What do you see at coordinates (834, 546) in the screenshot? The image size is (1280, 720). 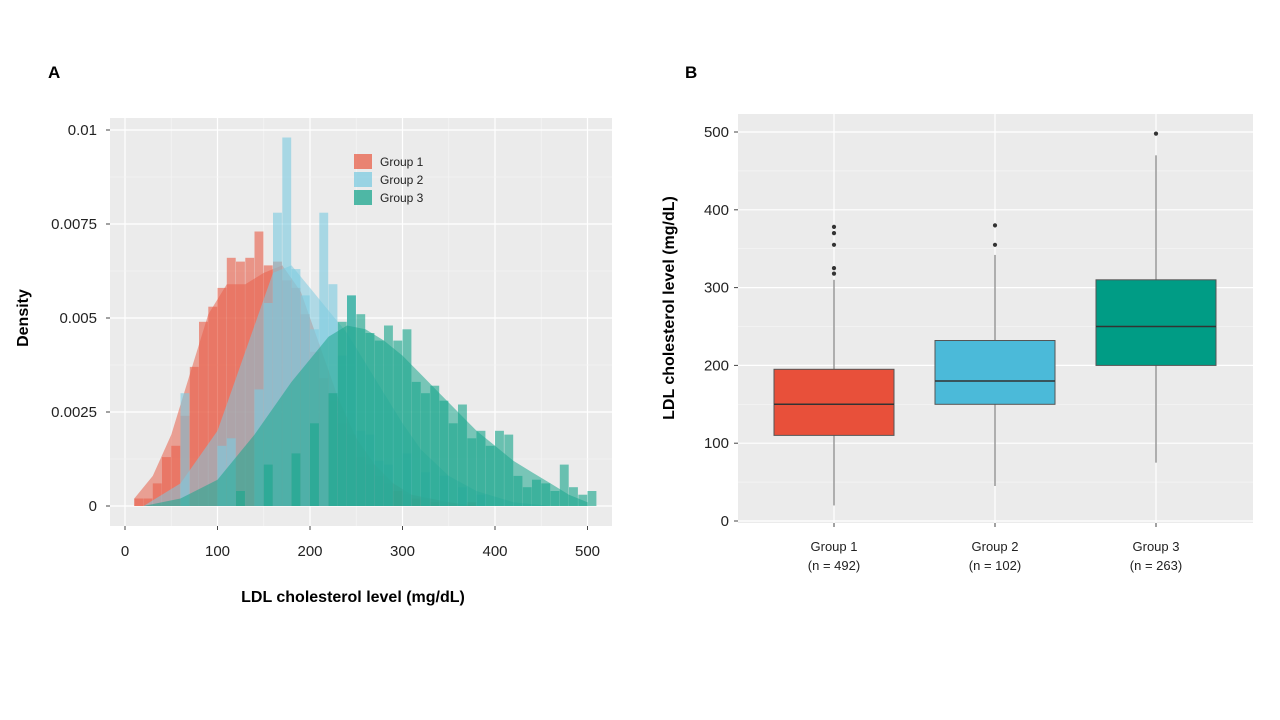 I see `category-label: Group 1` at bounding box center [834, 546].